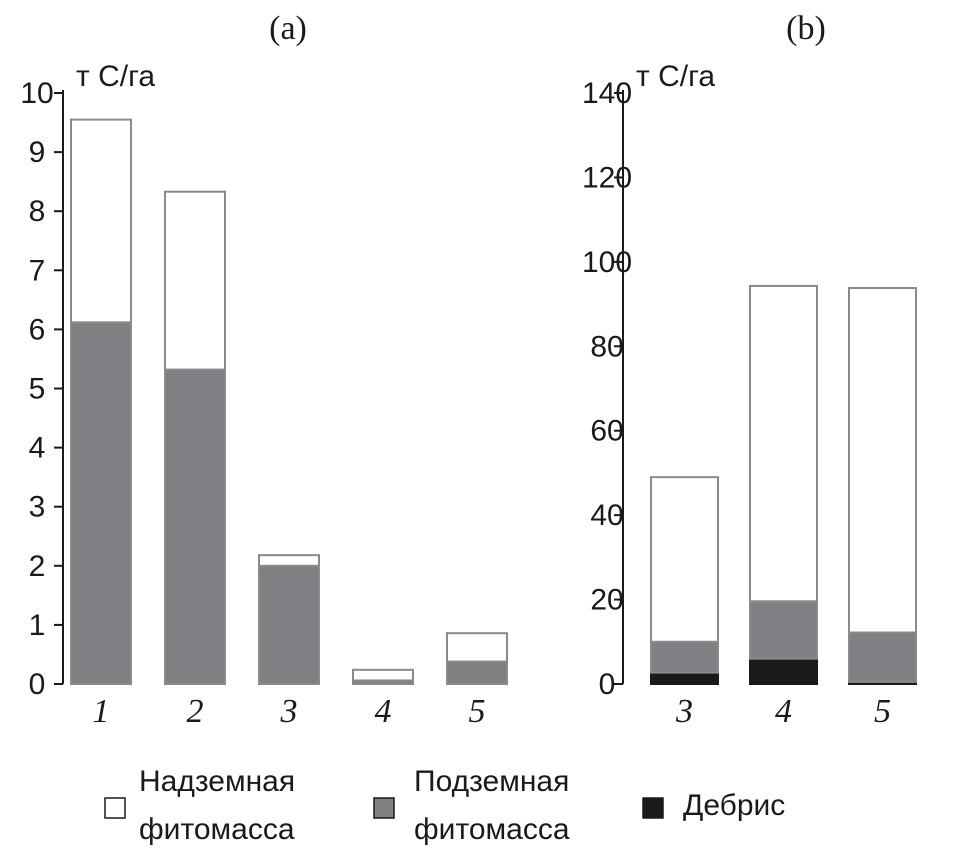  Describe the element at coordinates (606, 515) in the screenshot. I see `panel-b-ytick-label-2: 40` at that location.